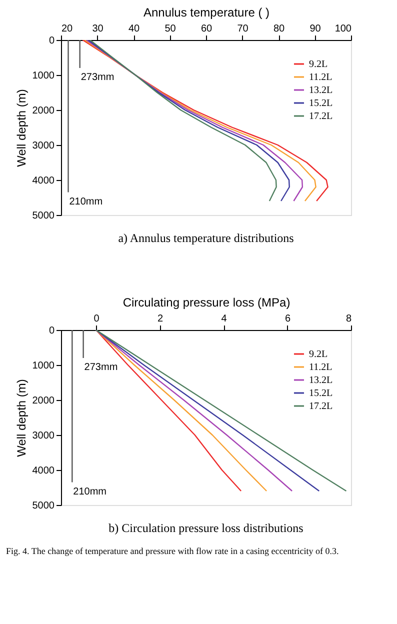 Image resolution: width=397 pixels, height=624 pixels. Describe the element at coordinates (206, 29) in the screenshot. I see `x-tick-label: 60` at that location.